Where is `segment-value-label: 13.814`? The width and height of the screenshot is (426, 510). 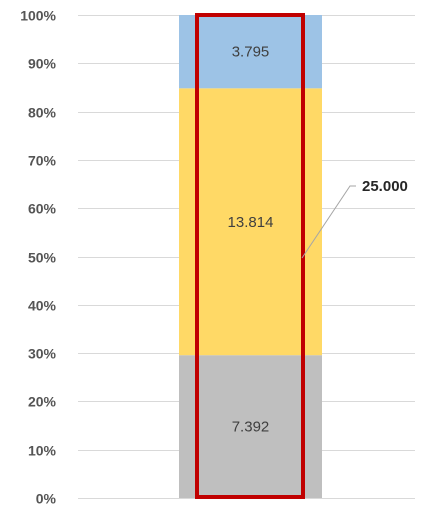 segment-value-label: 13.814 is located at coordinates (251, 222).